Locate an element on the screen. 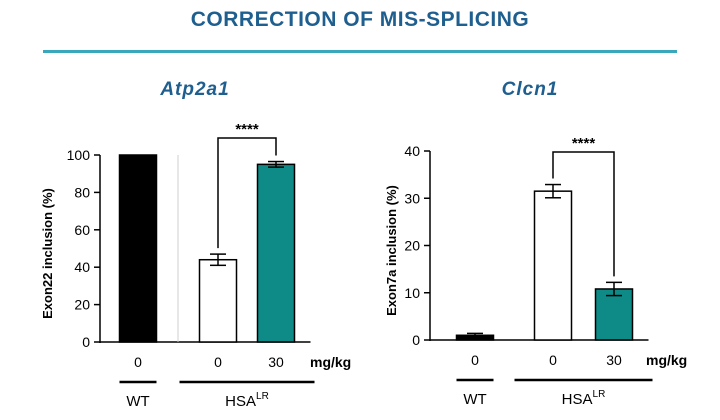  y-axis-label: Exon22 inclusion (%) is located at coordinates (47, 253).